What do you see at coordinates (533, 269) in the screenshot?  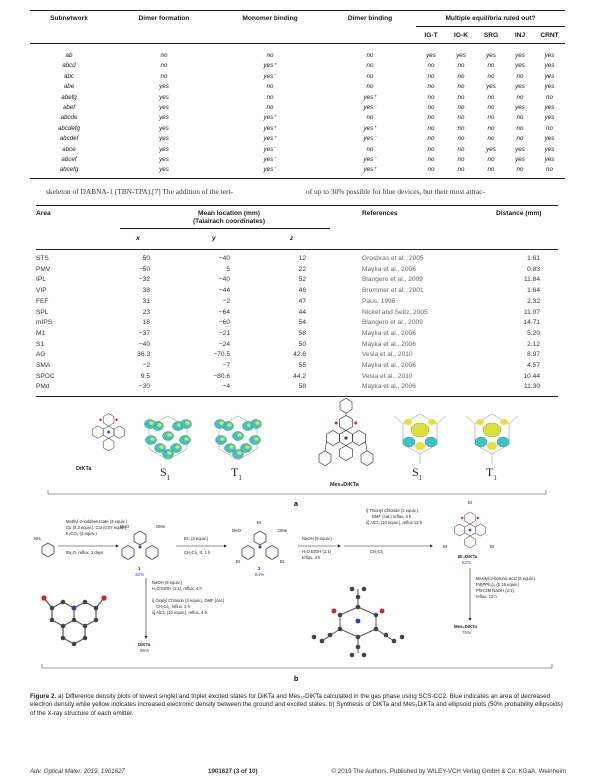 I see `table-cell: 0.83` at bounding box center [533, 269].